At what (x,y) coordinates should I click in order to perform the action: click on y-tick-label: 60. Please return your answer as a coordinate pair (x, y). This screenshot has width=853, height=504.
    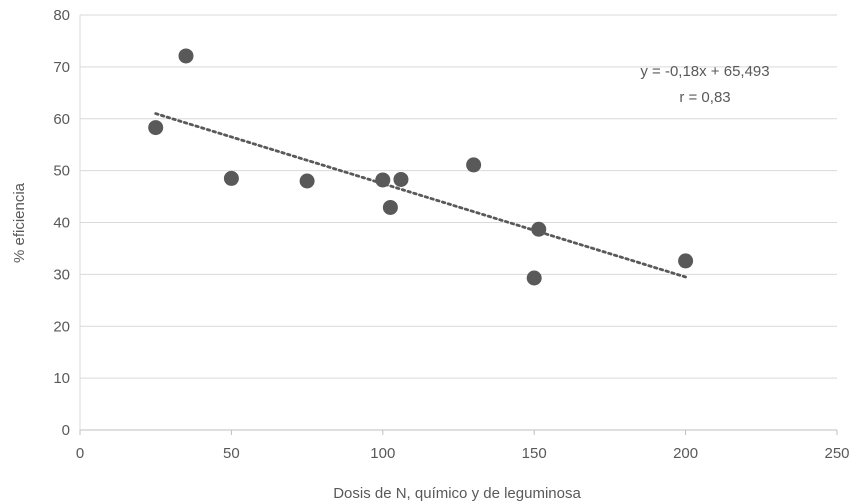
    Looking at the image, I should click on (61, 119).